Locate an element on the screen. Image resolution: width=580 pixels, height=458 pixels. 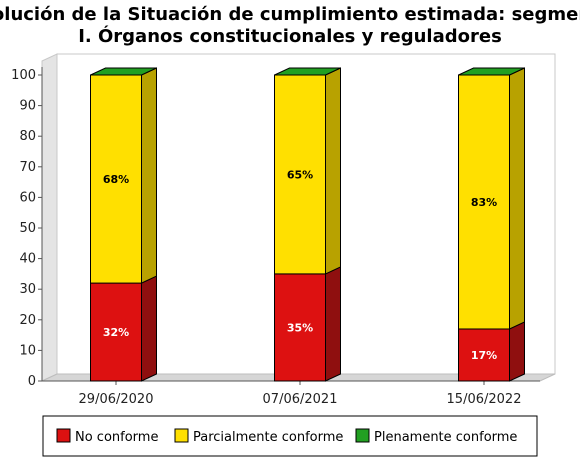
y-tick-label: 50 is located at coordinates (27, 228).